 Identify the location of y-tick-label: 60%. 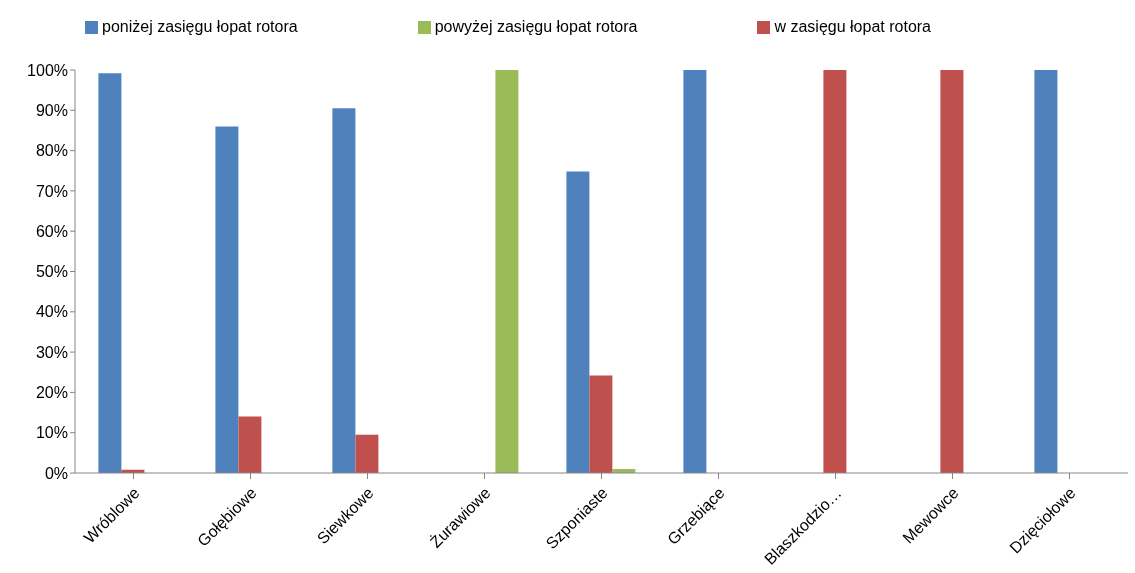
(51, 231).